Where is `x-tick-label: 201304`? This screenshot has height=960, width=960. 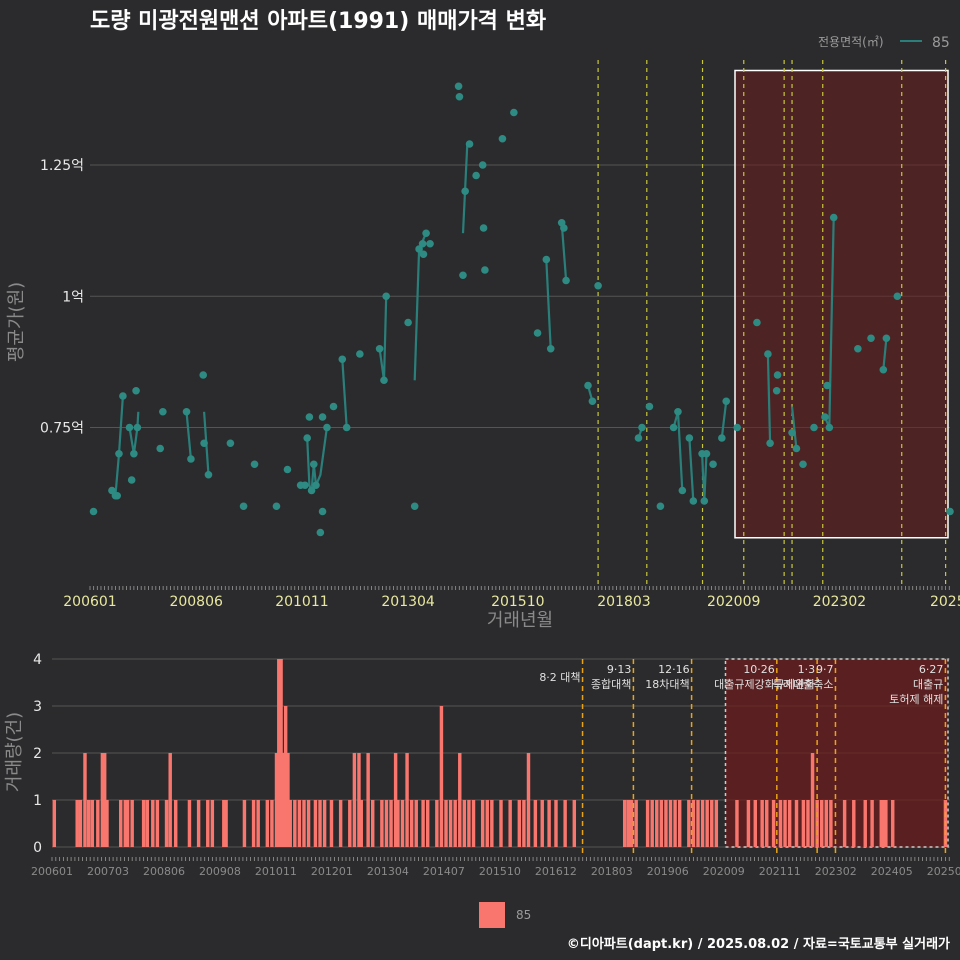
x-tick-label: 201304 is located at coordinates (388, 871).